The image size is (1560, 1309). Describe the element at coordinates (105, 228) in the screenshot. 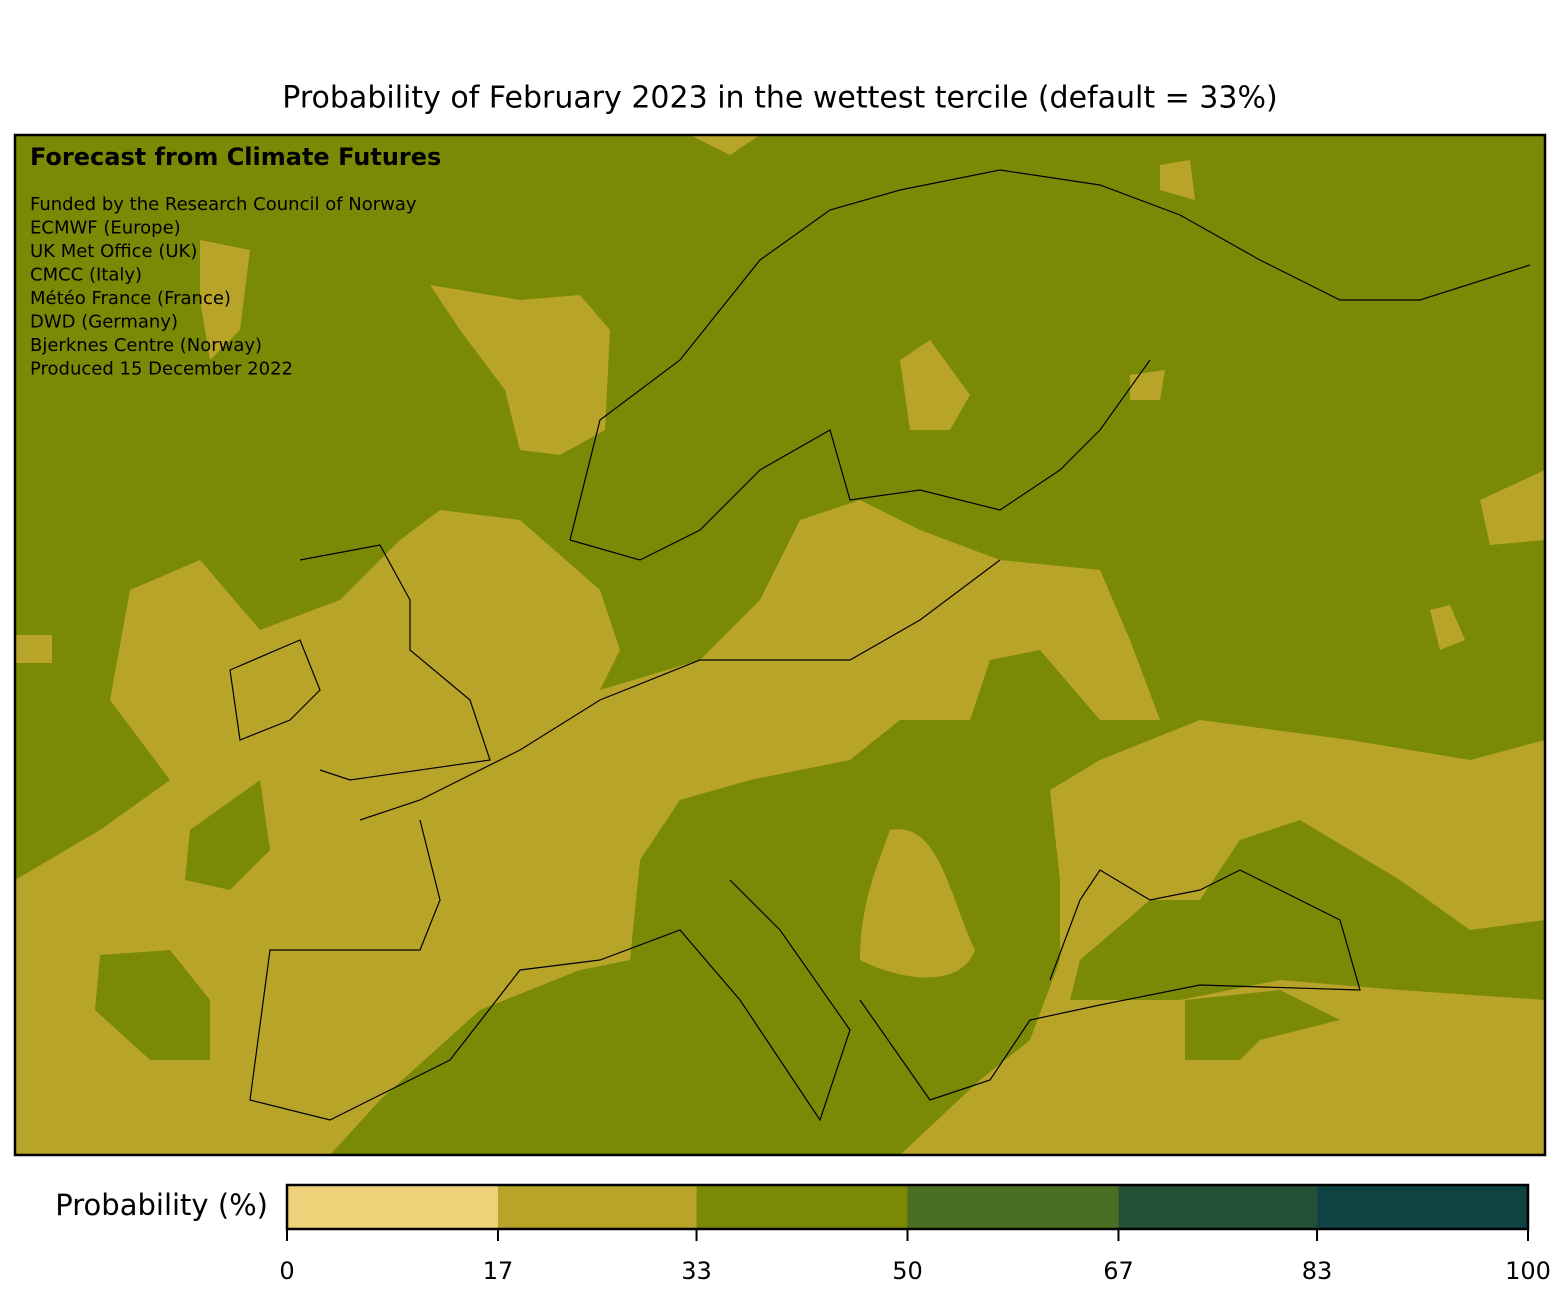

I see `annotation-line: ECMWF (Europe)` at that location.